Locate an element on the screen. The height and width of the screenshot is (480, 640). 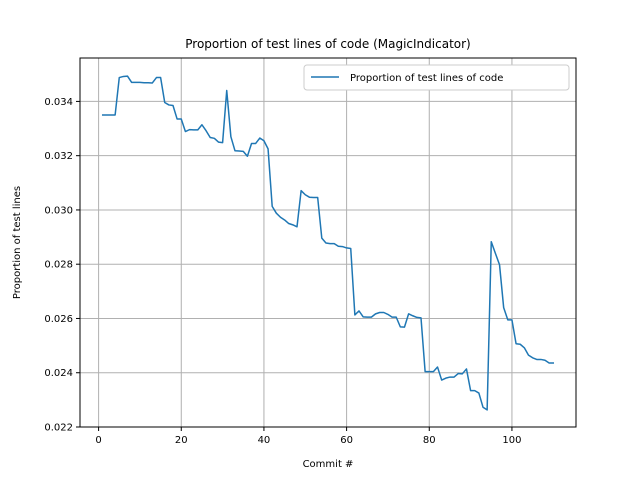
legend-box is located at coordinates (436, 77).